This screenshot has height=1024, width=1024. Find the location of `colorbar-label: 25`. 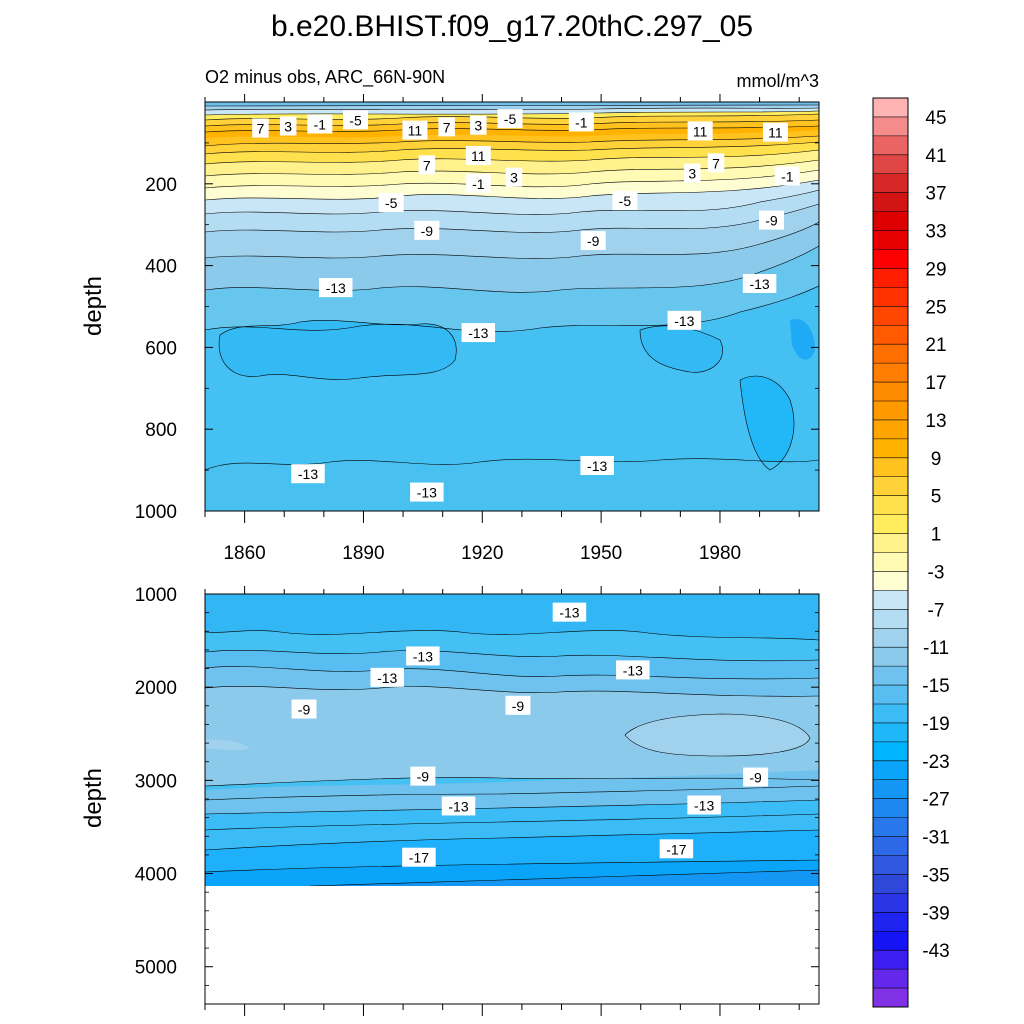

colorbar-label: 25 is located at coordinates (935, 307).